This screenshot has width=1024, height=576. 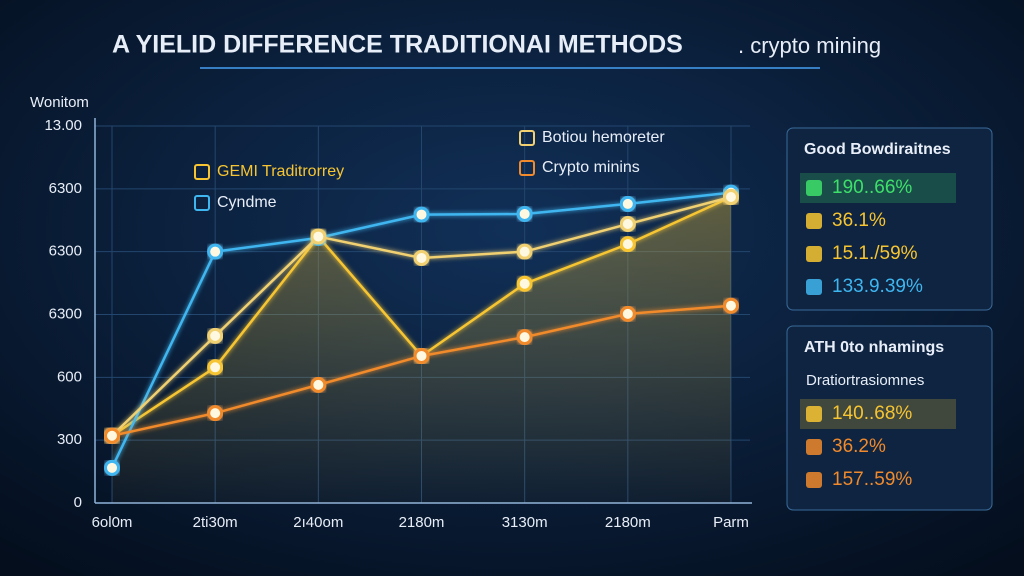 What do you see at coordinates (859, 446) in the screenshot?
I see `panel-value: 36.2%` at bounding box center [859, 446].